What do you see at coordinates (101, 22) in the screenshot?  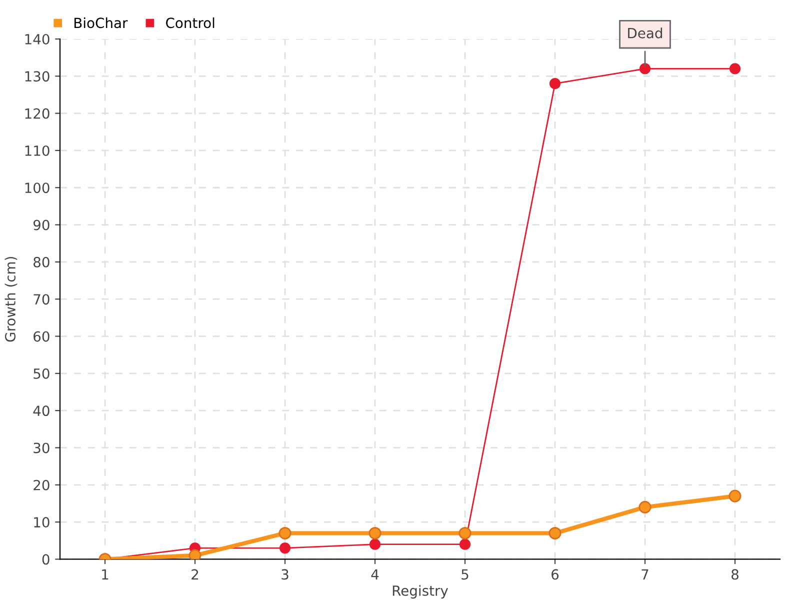 I see `legend-label: BioChar` at bounding box center [101, 22].